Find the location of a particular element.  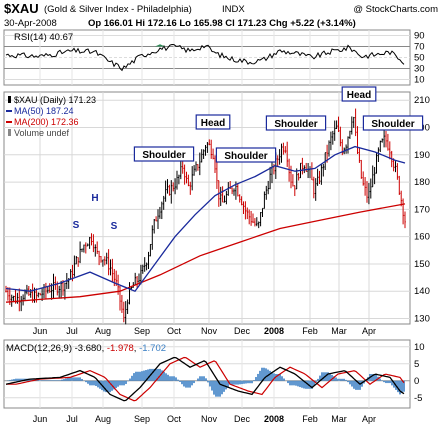

month-label: Oct is located at coordinates (174, 331).